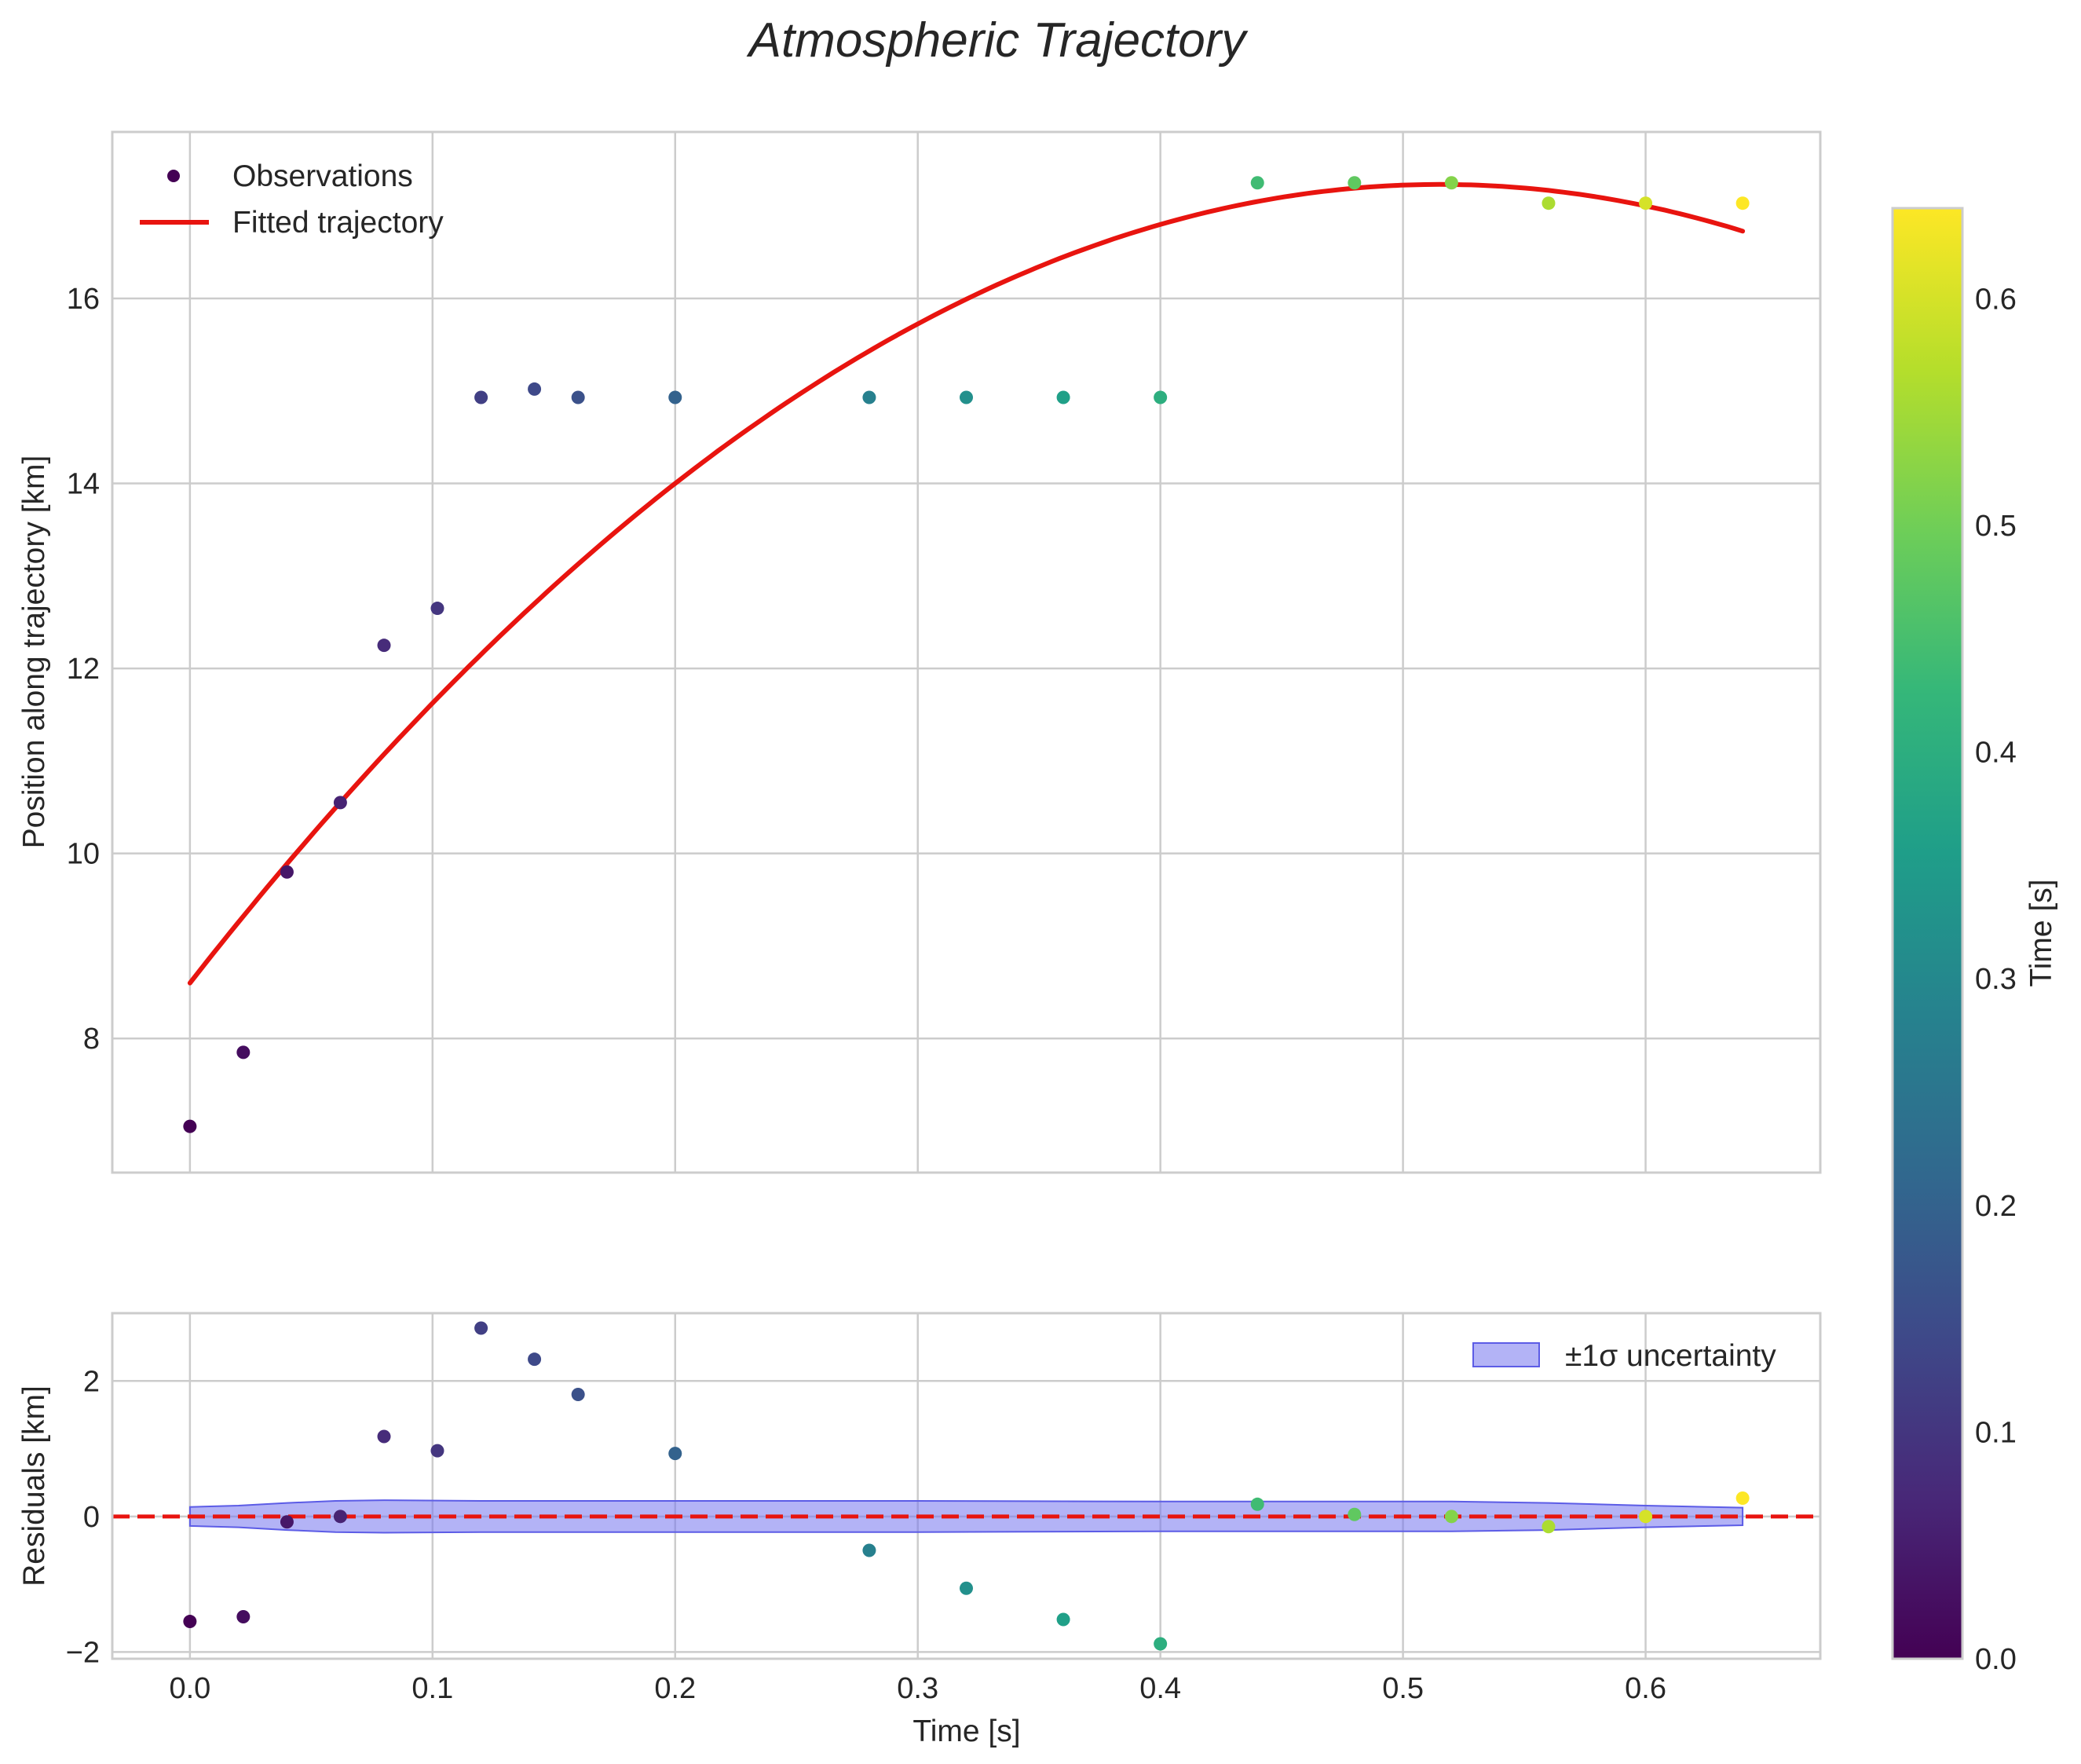 The width and height of the screenshot is (2081, 1764). Describe the element at coordinates (432, 1689) in the screenshot. I see `x-tick-label: 0.1` at that location.